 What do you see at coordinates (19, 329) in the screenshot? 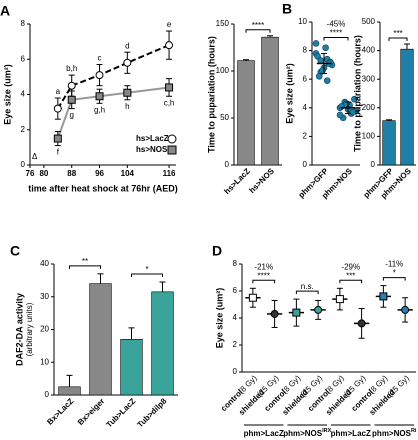
I see `y-axis-label: DAF2-DA activity` at bounding box center [19, 329].